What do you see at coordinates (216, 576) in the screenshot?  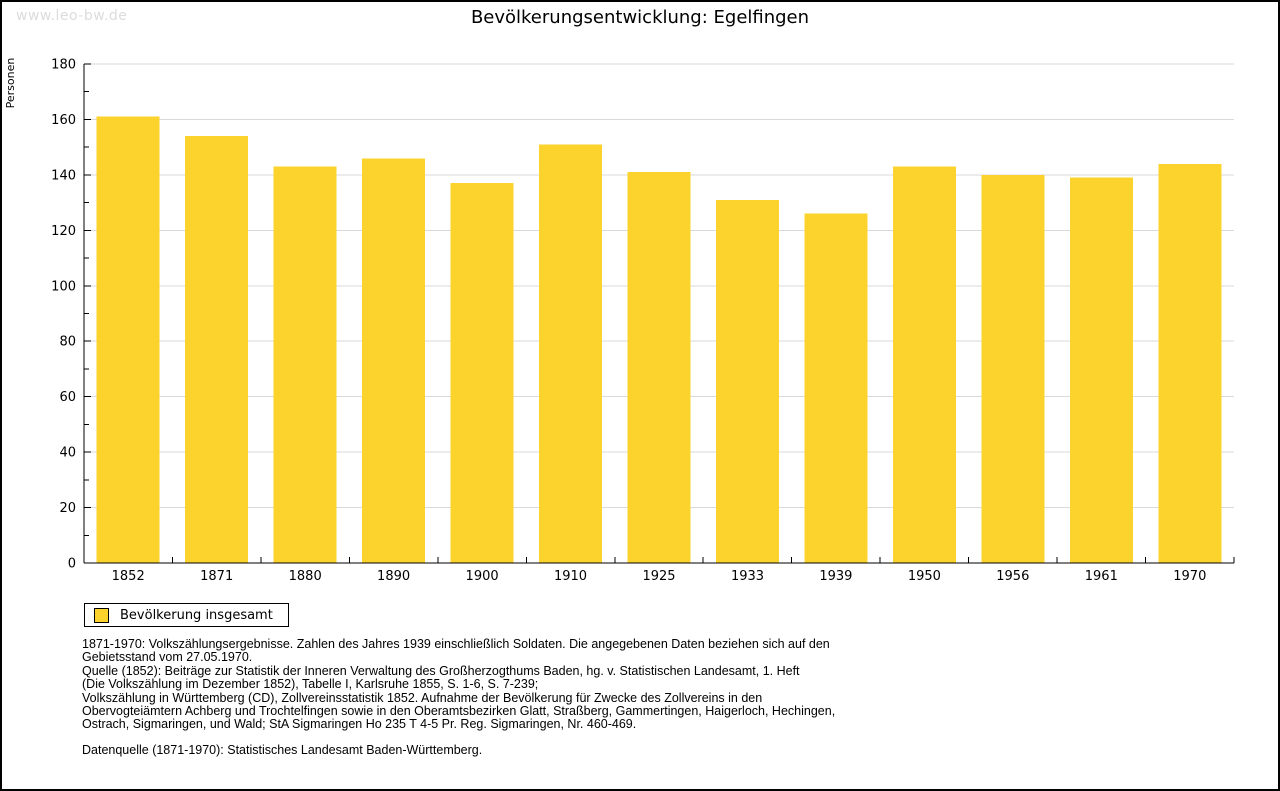 I see `x-axis-label-1871: 1871` at bounding box center [216, 576].